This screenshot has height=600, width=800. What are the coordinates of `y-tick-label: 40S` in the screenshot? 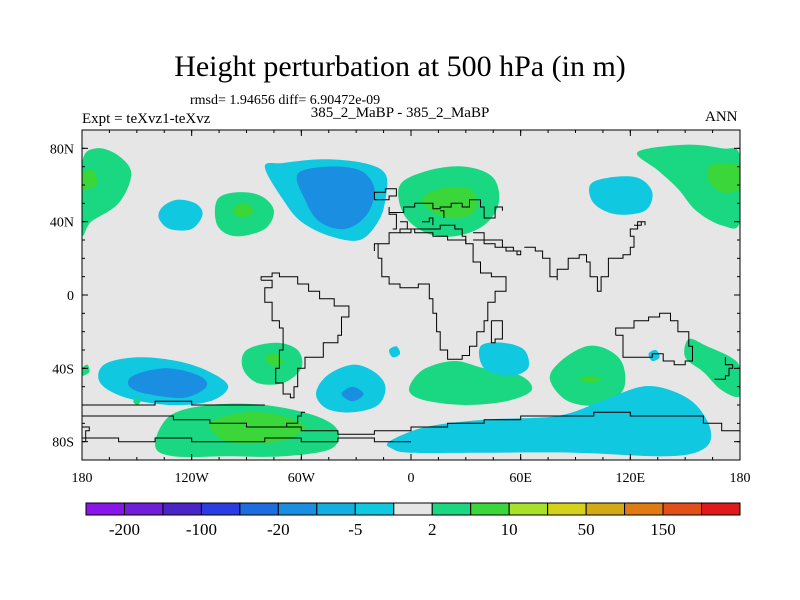 It's located at (63, 369).